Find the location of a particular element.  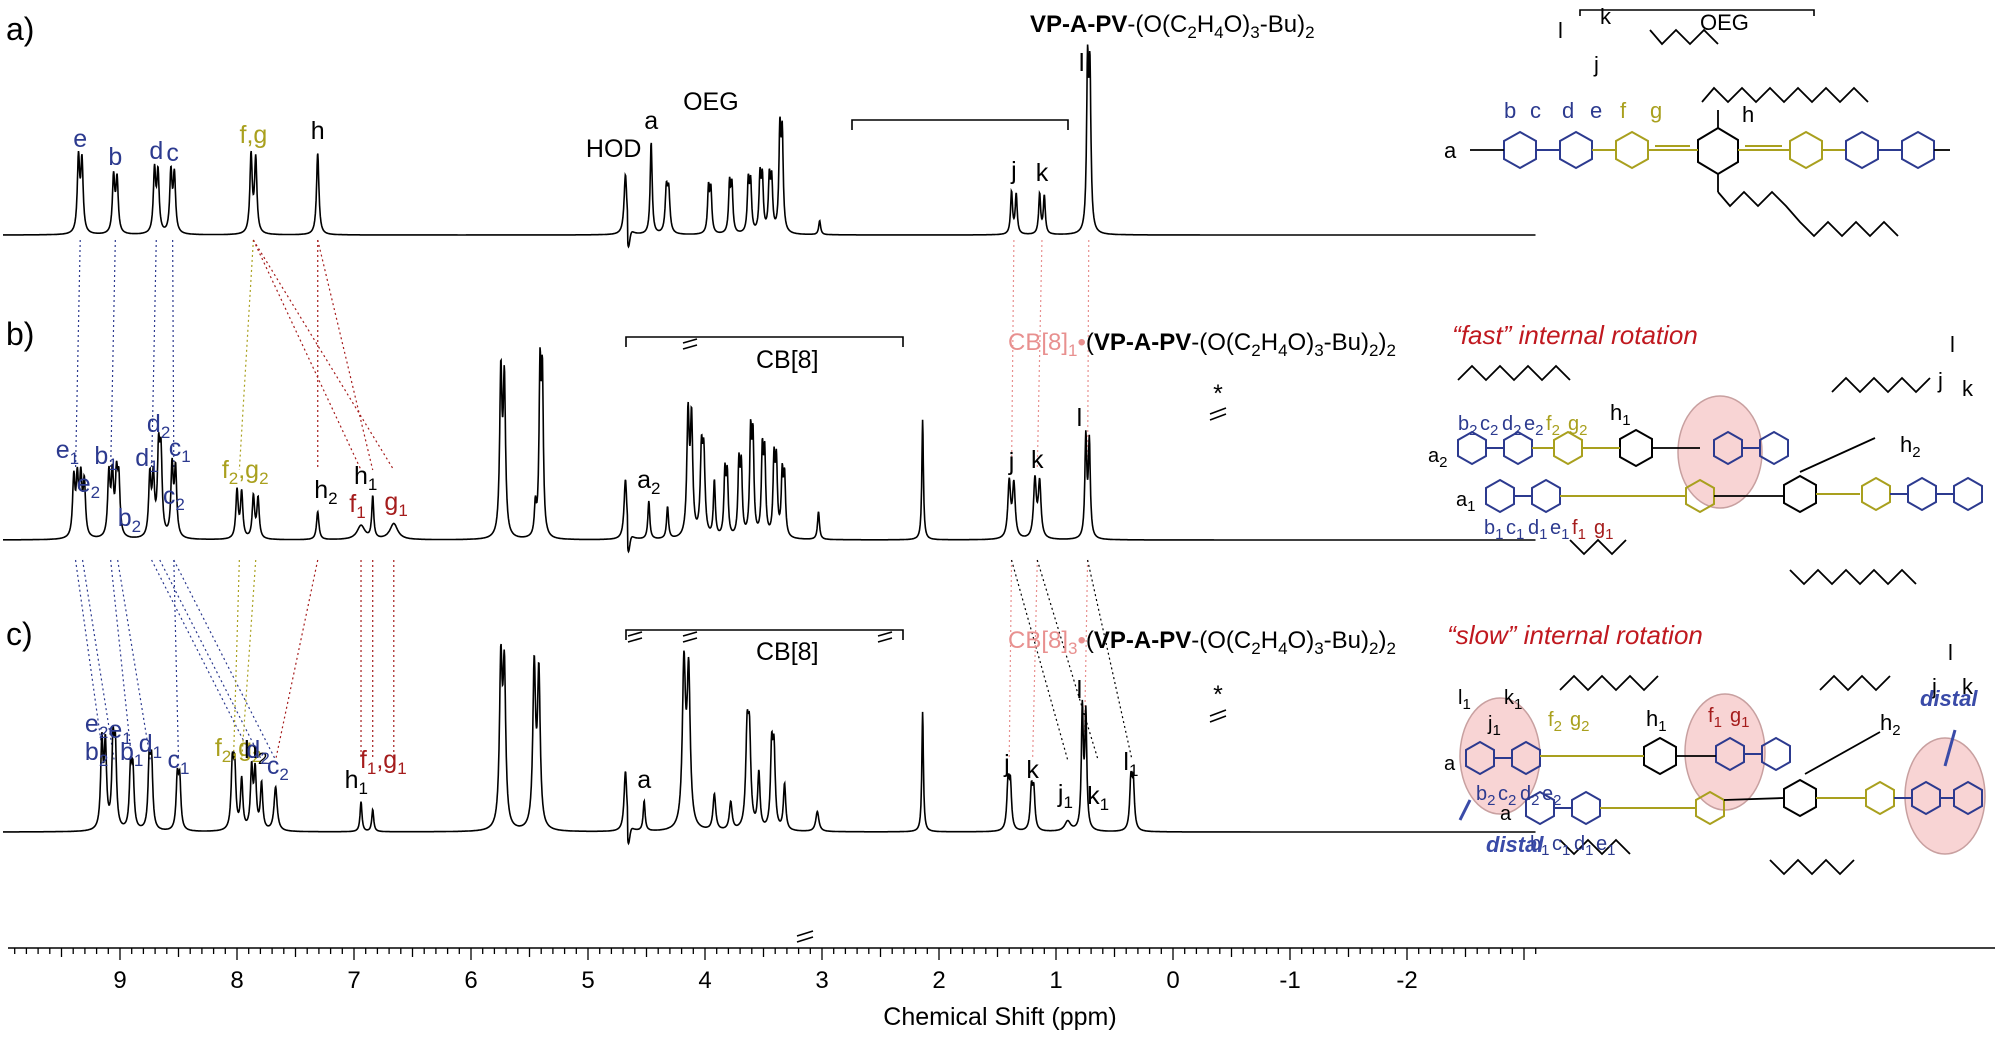

rotation-label-fast: “fast” internal rotation is located at coordinates (1575, 335).